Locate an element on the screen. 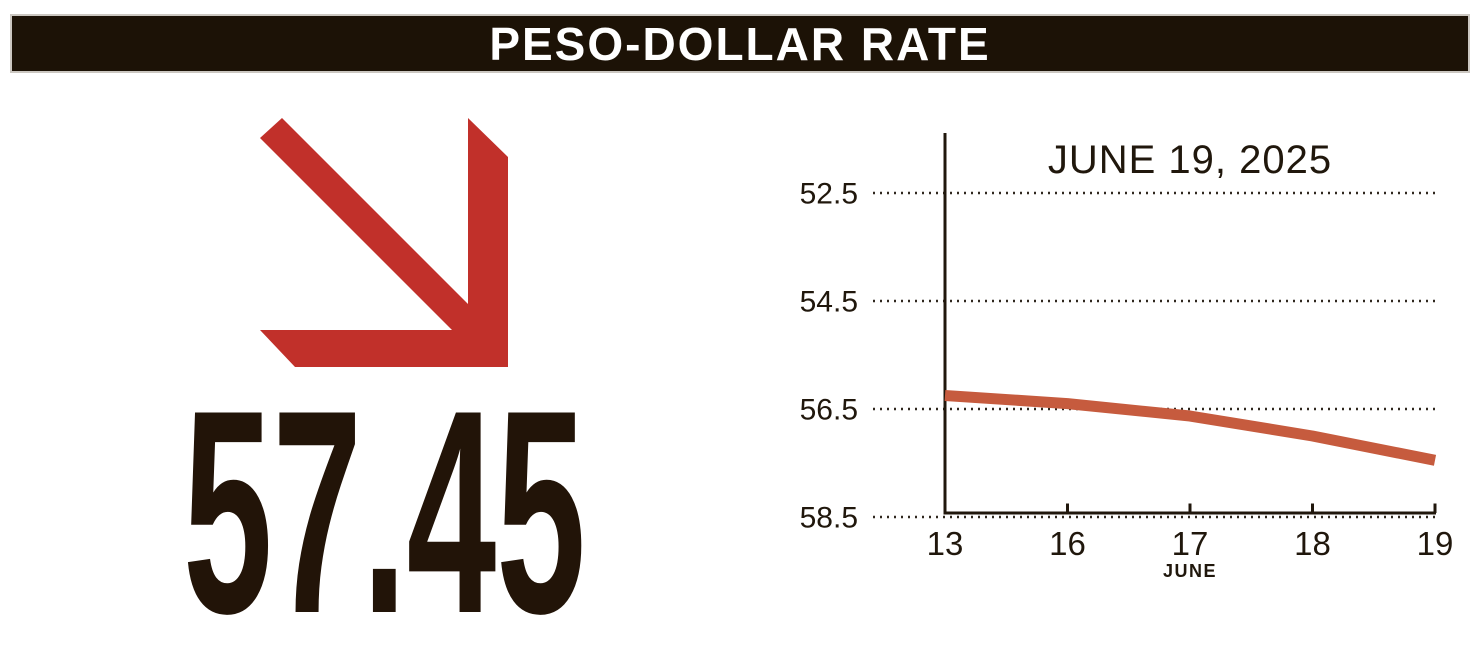 The height and width of the screenshot is (653, 1483). x-axis-ticks is located at coordinates (1251, 508).